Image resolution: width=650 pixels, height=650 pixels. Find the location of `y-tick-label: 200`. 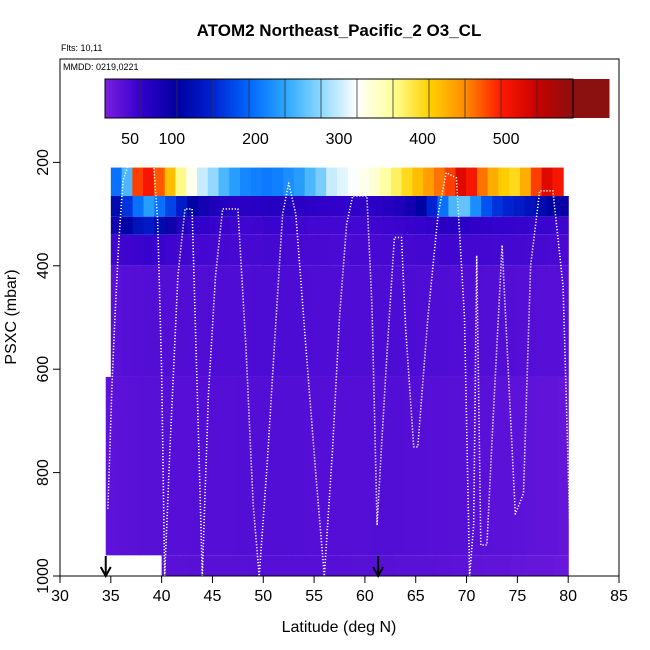

y-tick-label: 200 is located at coordinates (43, 162).